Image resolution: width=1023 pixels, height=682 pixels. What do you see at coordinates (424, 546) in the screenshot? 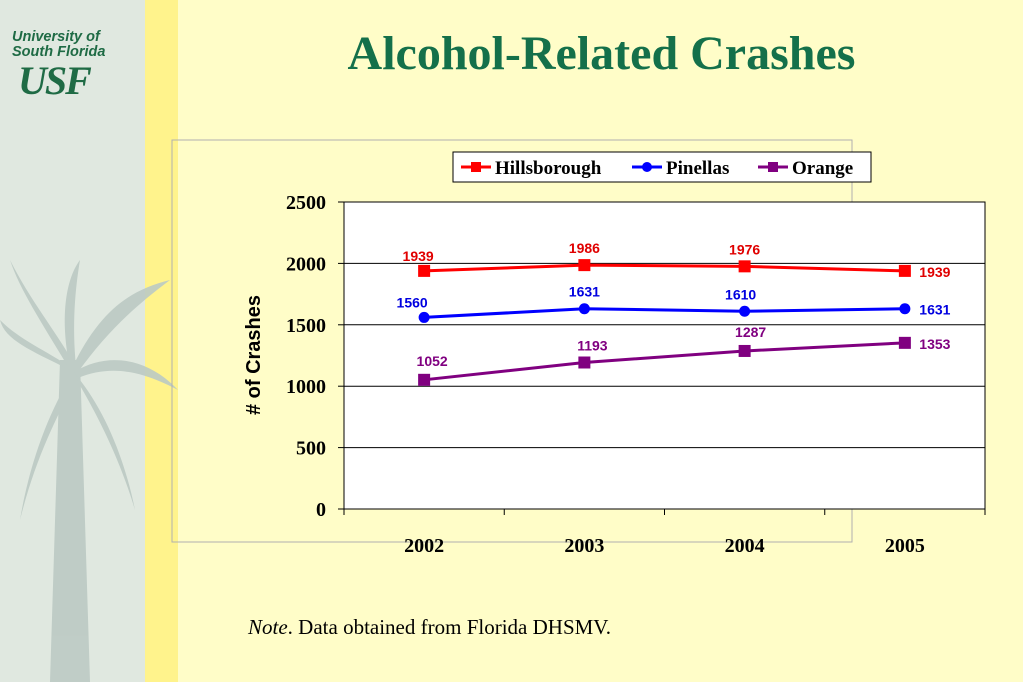
I see `x-tick-label: 2002` at bounding box center [424, 546].